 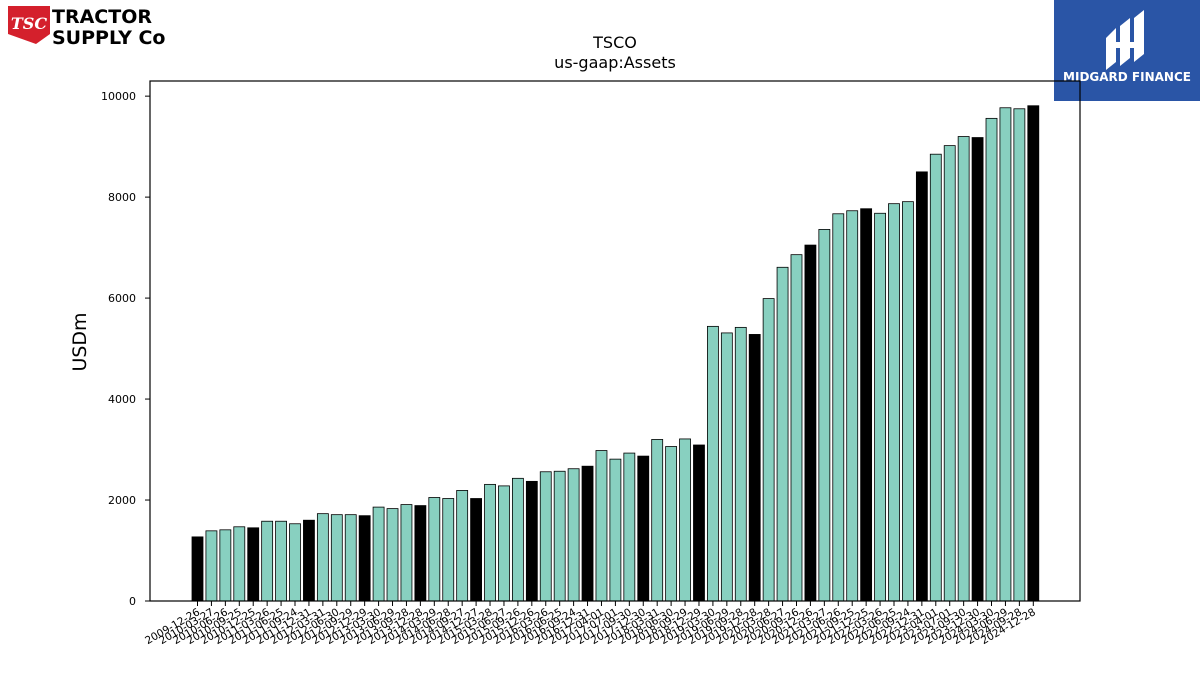 I want to click on y-axis: 0 2000 4000 6000 8000 10000, so click(x=125, y=349).